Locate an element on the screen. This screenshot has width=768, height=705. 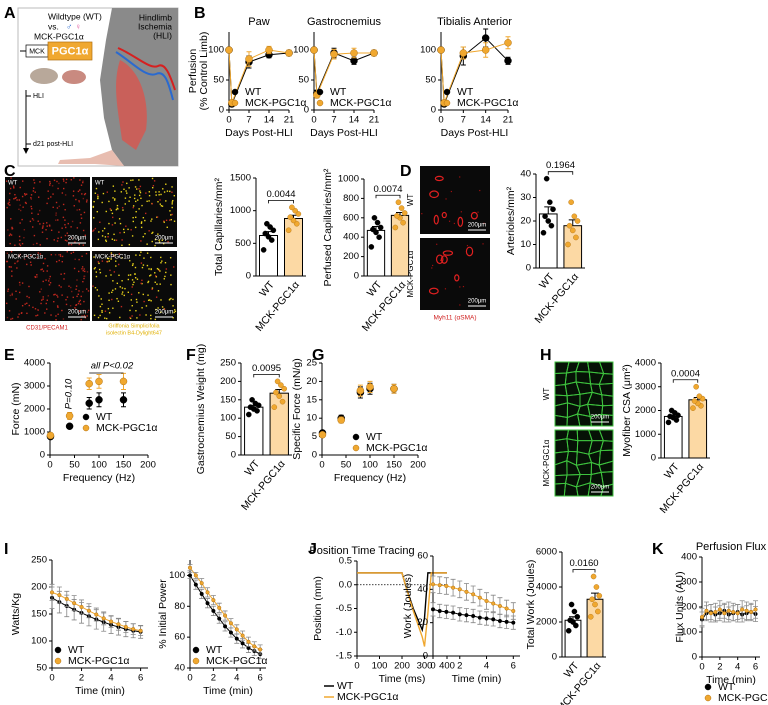
vein is located at coordinates (144, 76).